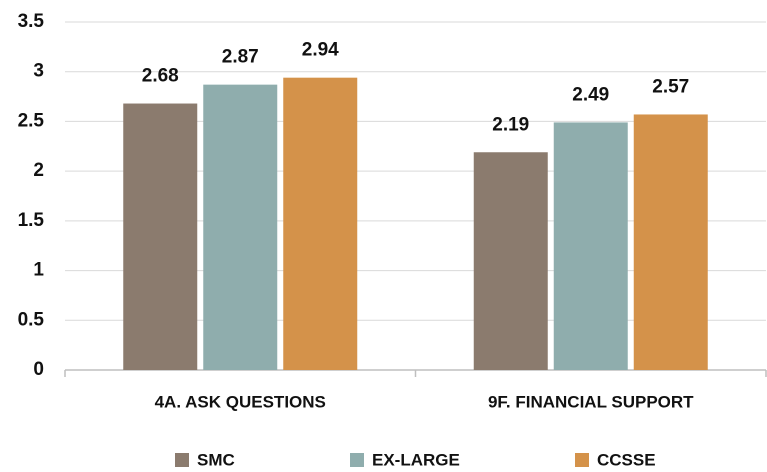 This screenshot has width=767, height=472. I want to click on data-label: 2.68, so click(160, 76).